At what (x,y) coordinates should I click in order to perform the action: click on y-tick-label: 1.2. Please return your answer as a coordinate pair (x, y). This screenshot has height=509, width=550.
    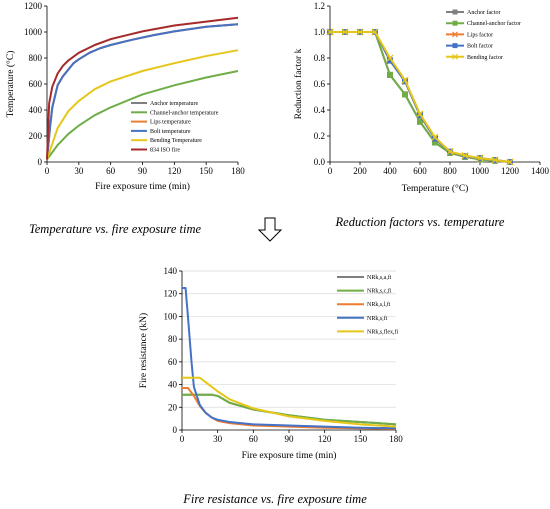
    Looking at the image, I should click on (319, 6).